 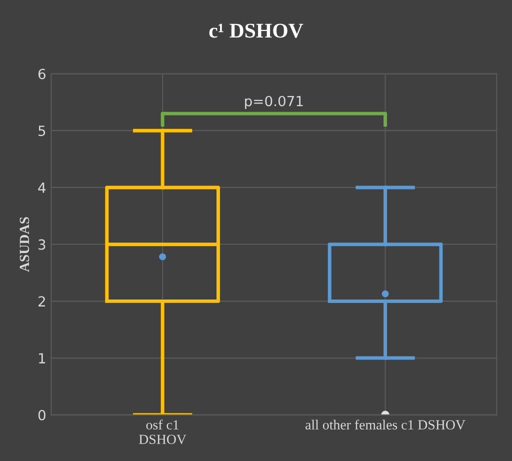 What do you see at coordinates (386, 425) in the screenshot?
I see `x-tick-label: all other females c1 DSHOV` at bounding box center [386, 425].